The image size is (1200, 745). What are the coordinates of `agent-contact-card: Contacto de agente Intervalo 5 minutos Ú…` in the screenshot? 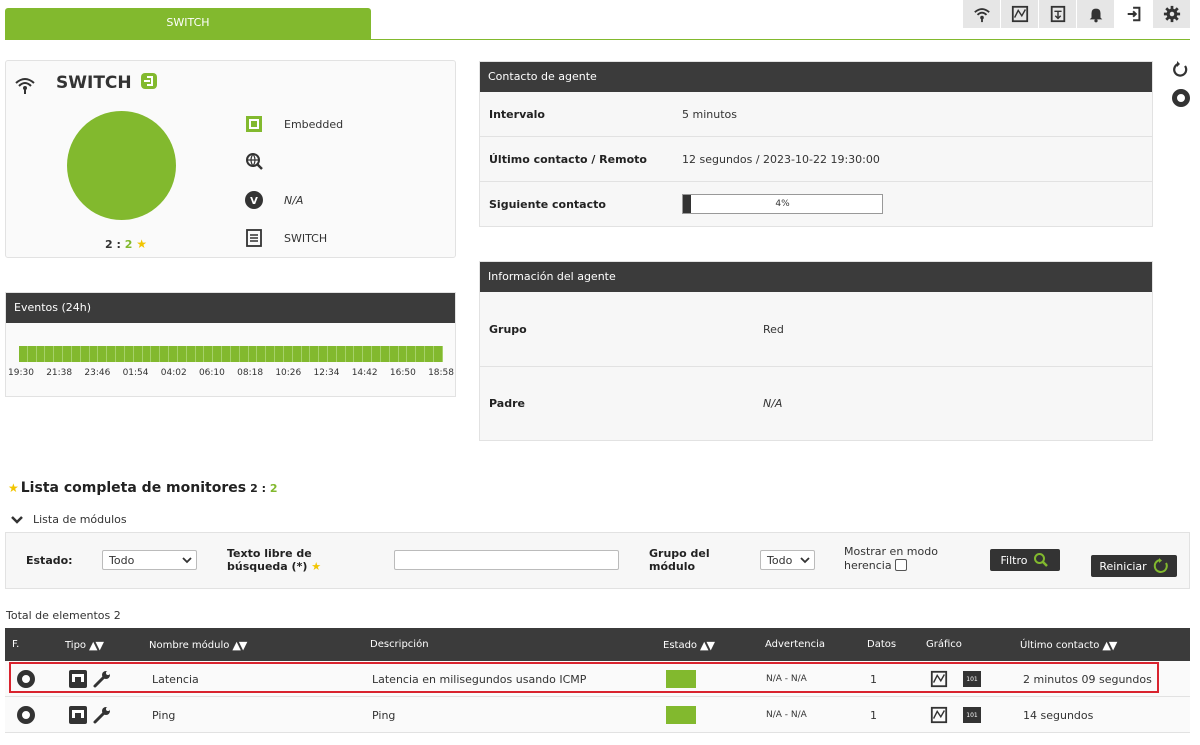 It's located at (816, 144).